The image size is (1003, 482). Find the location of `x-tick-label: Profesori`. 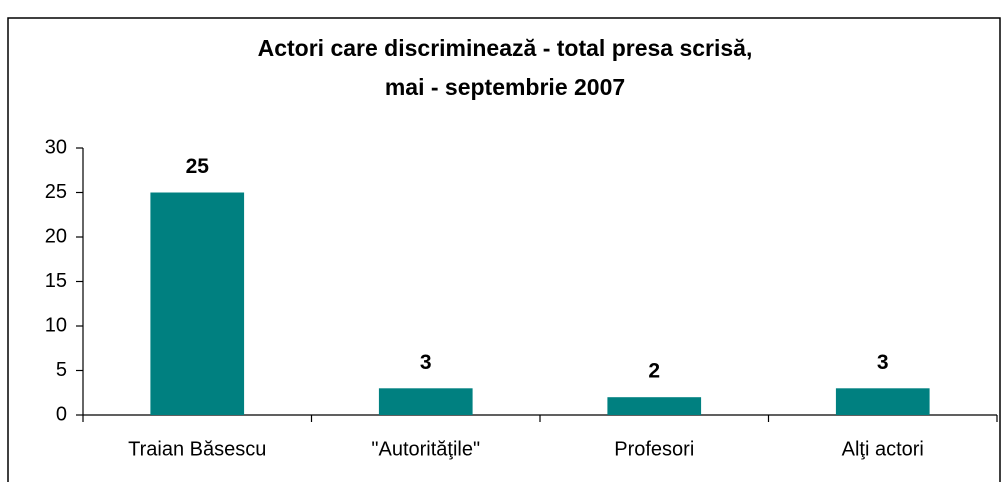

x-tick-label: Profesori is located at coordinates (654, 449).